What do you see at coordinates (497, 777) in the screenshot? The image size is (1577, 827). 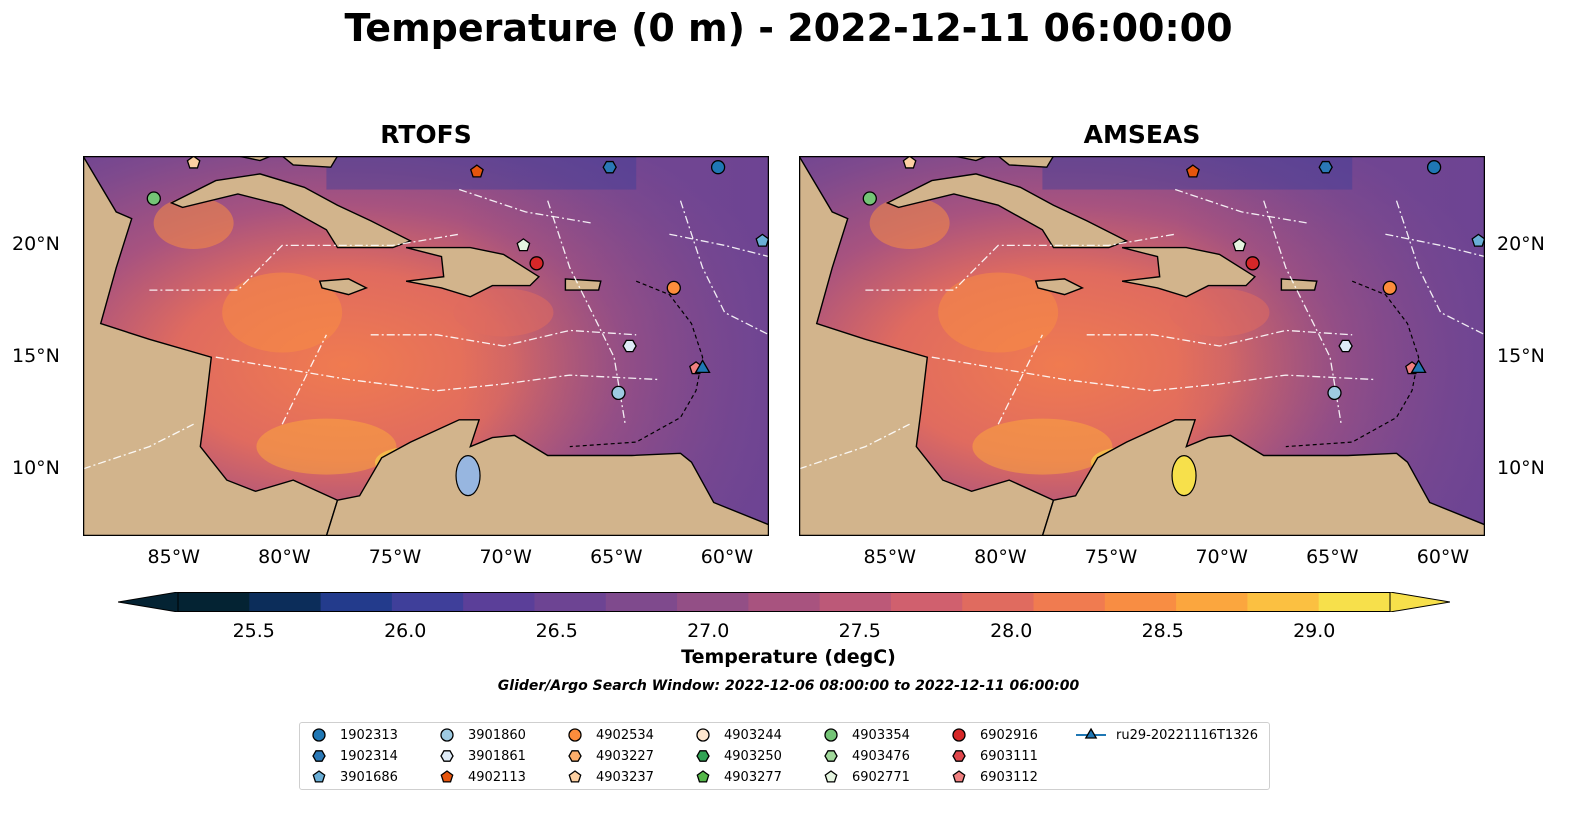 I see `legend-label: 4902113` at bounding box center [497, 777].